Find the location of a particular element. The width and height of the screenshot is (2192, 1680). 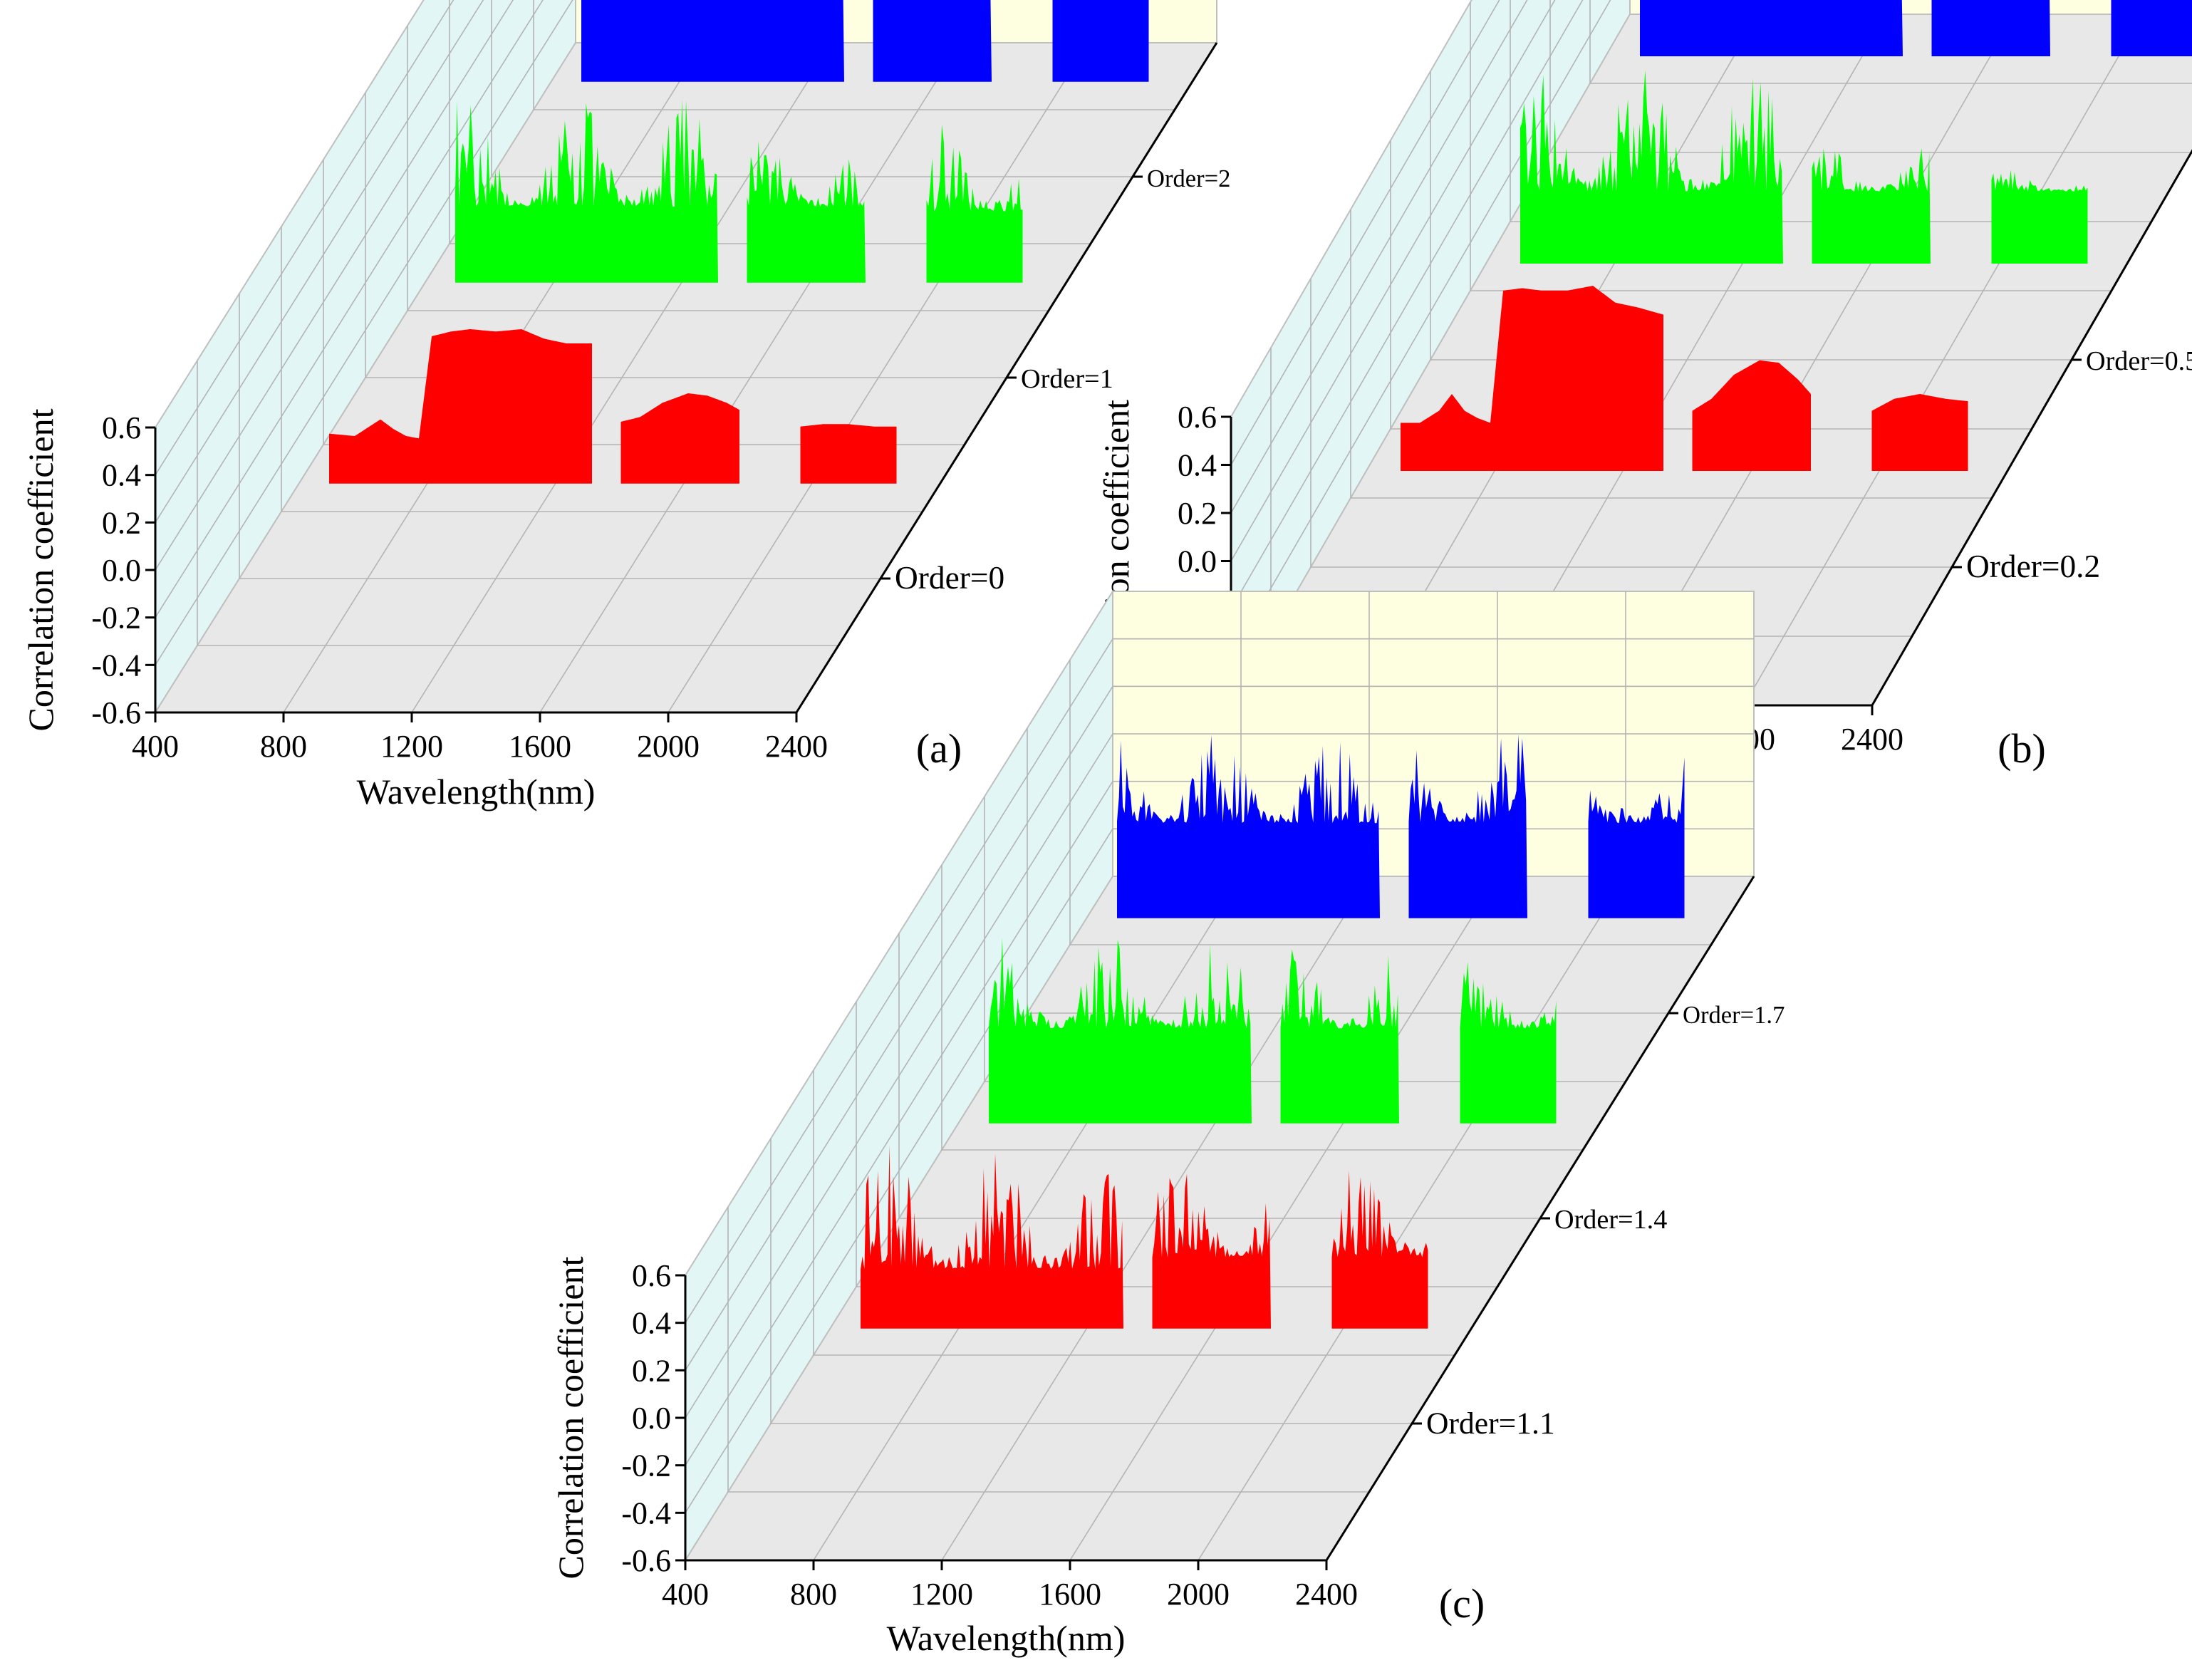

depth-label: Order=0 is located at coordinates (949, 578).